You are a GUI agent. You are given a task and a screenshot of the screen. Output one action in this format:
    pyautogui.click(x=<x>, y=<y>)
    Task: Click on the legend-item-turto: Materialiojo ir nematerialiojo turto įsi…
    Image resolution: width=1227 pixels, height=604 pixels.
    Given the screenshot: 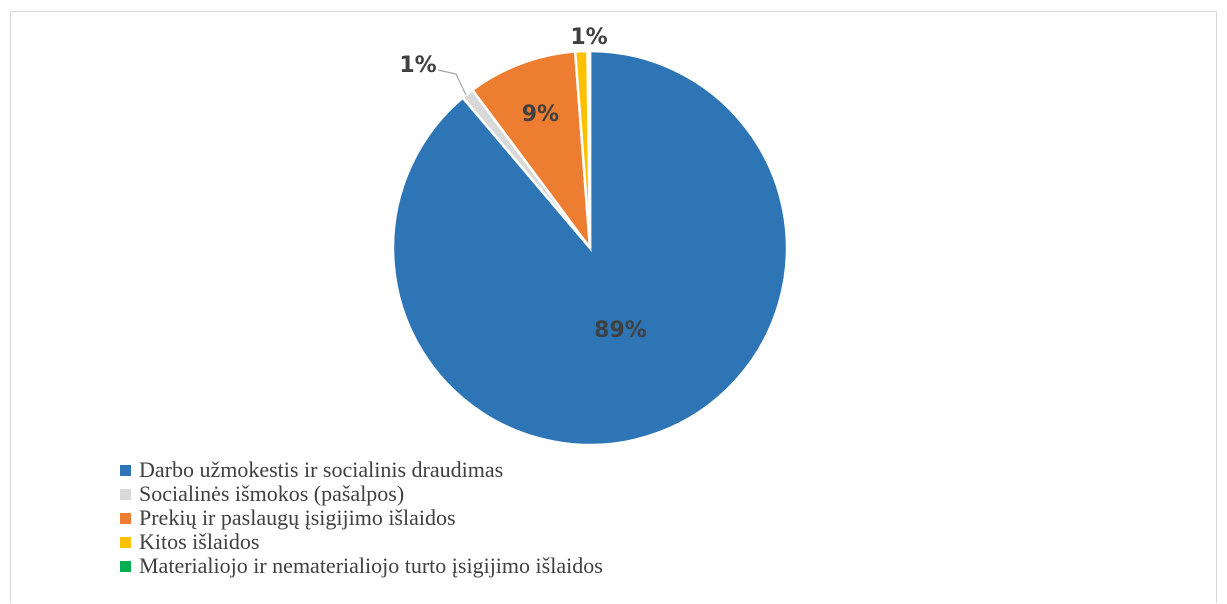 What is the action you would take?
    pyautogui.click(x=361, y=566)
    